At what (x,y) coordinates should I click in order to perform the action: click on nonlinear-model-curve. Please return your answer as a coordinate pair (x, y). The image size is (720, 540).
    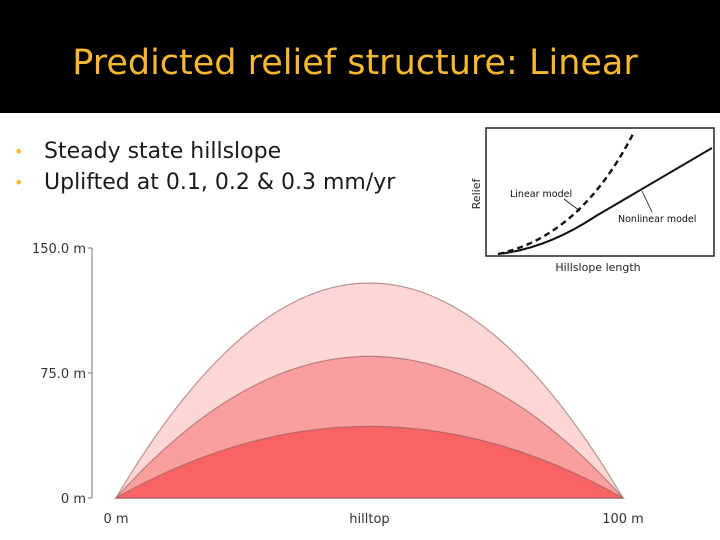
    Looking at the image, I should click on (605, 201).